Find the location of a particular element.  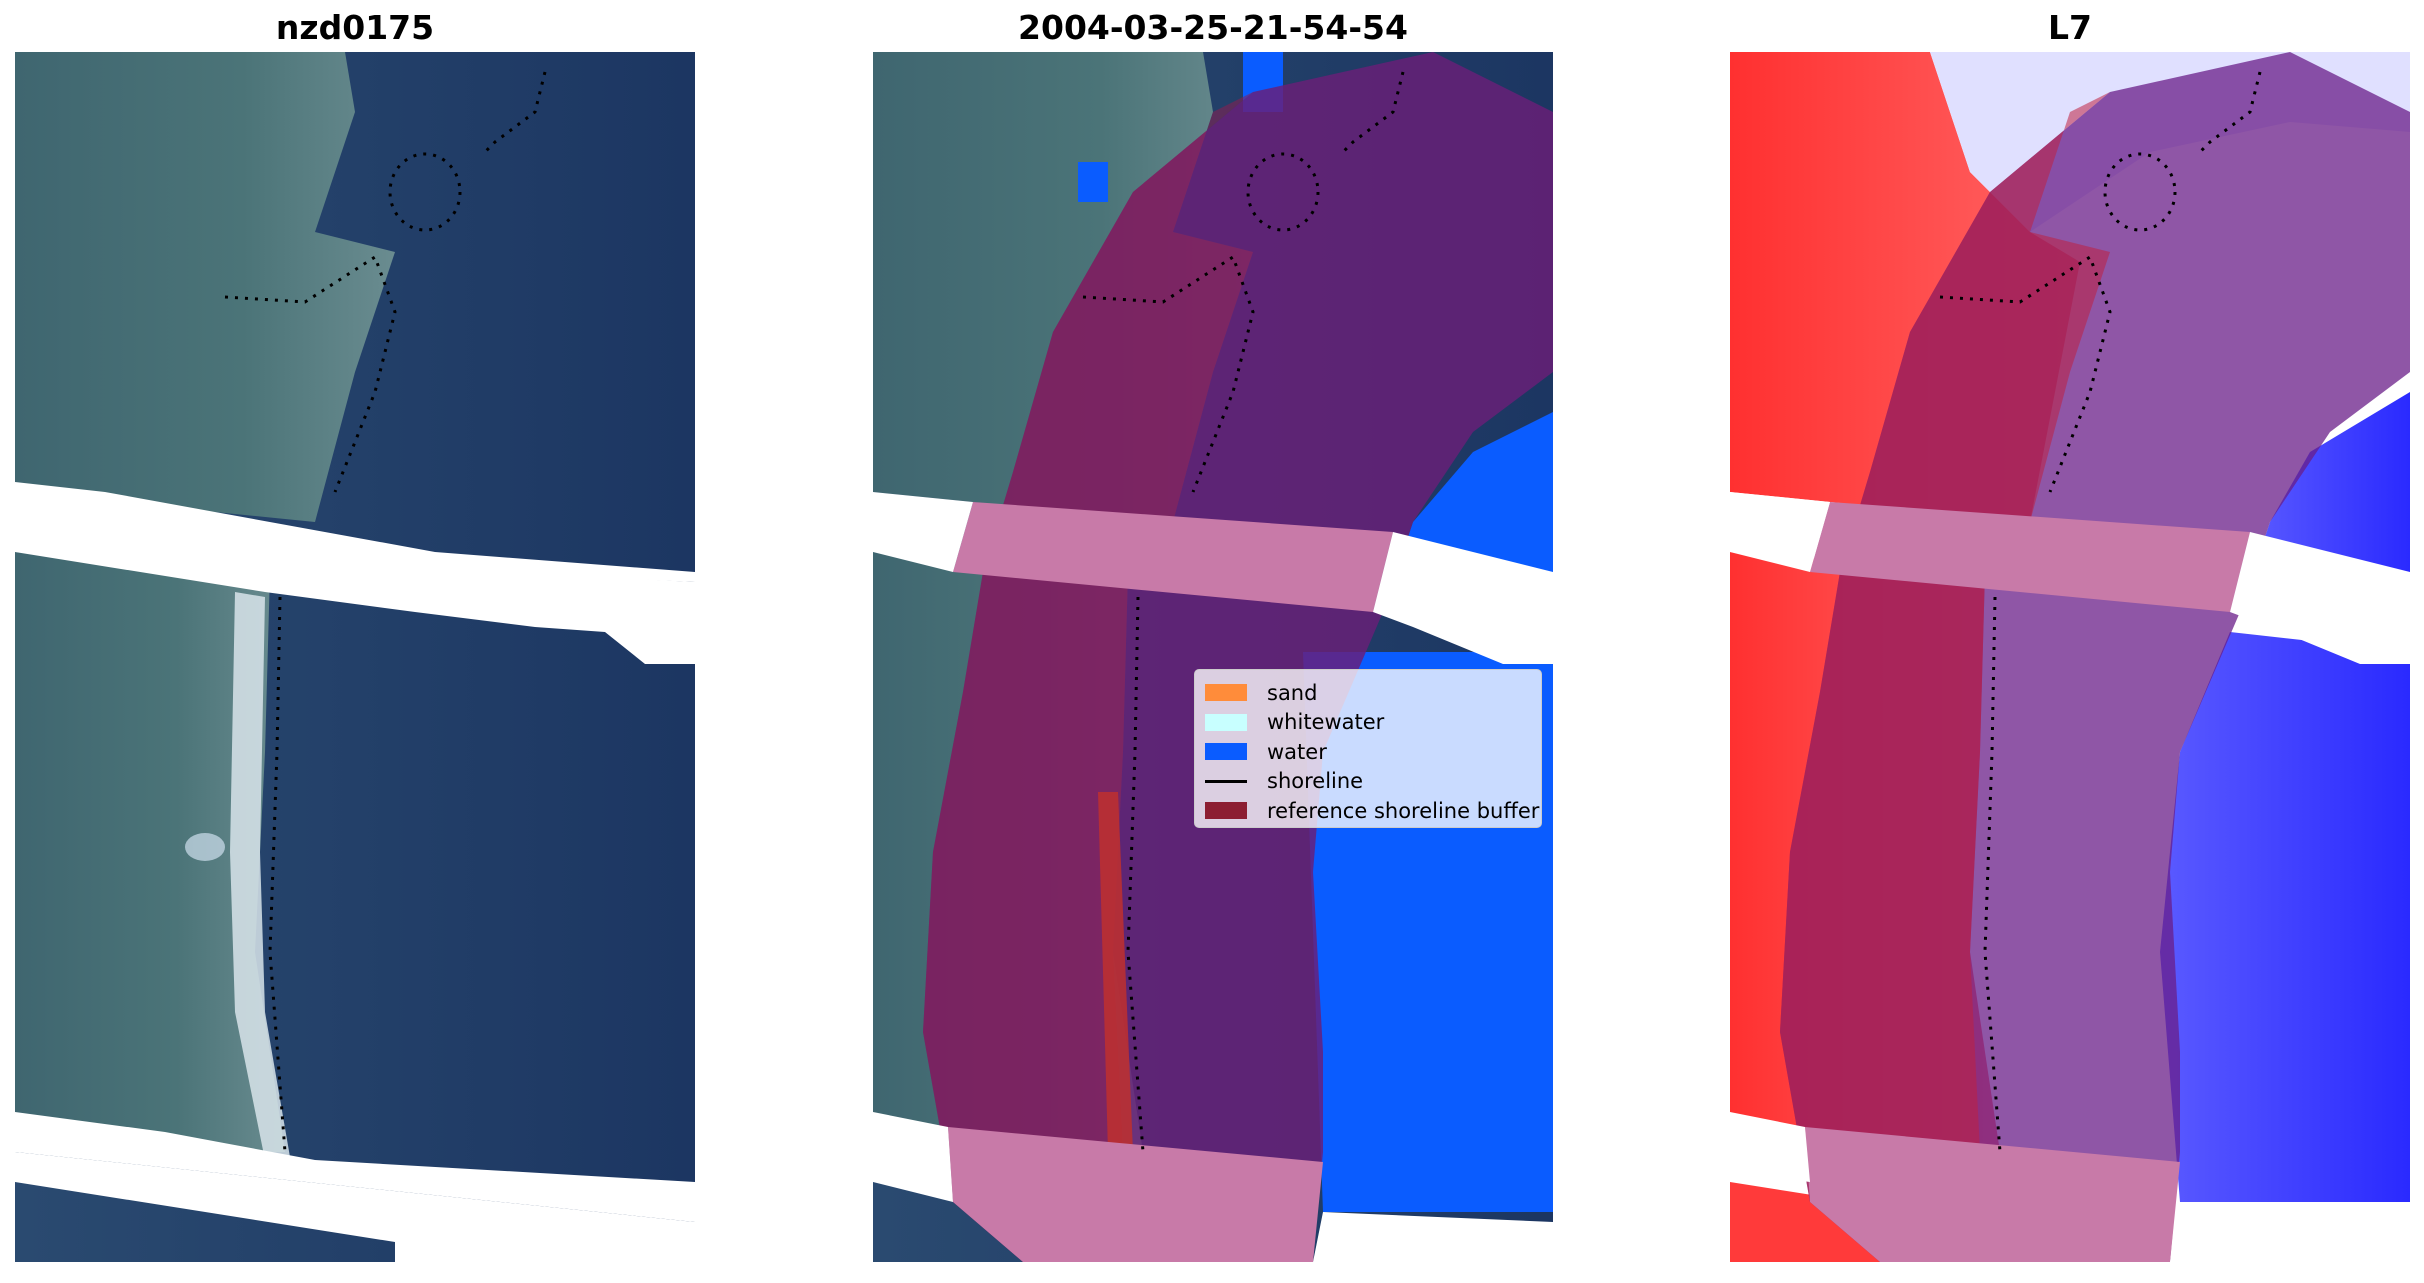

beach-strip is located at coordinates (260, 876).